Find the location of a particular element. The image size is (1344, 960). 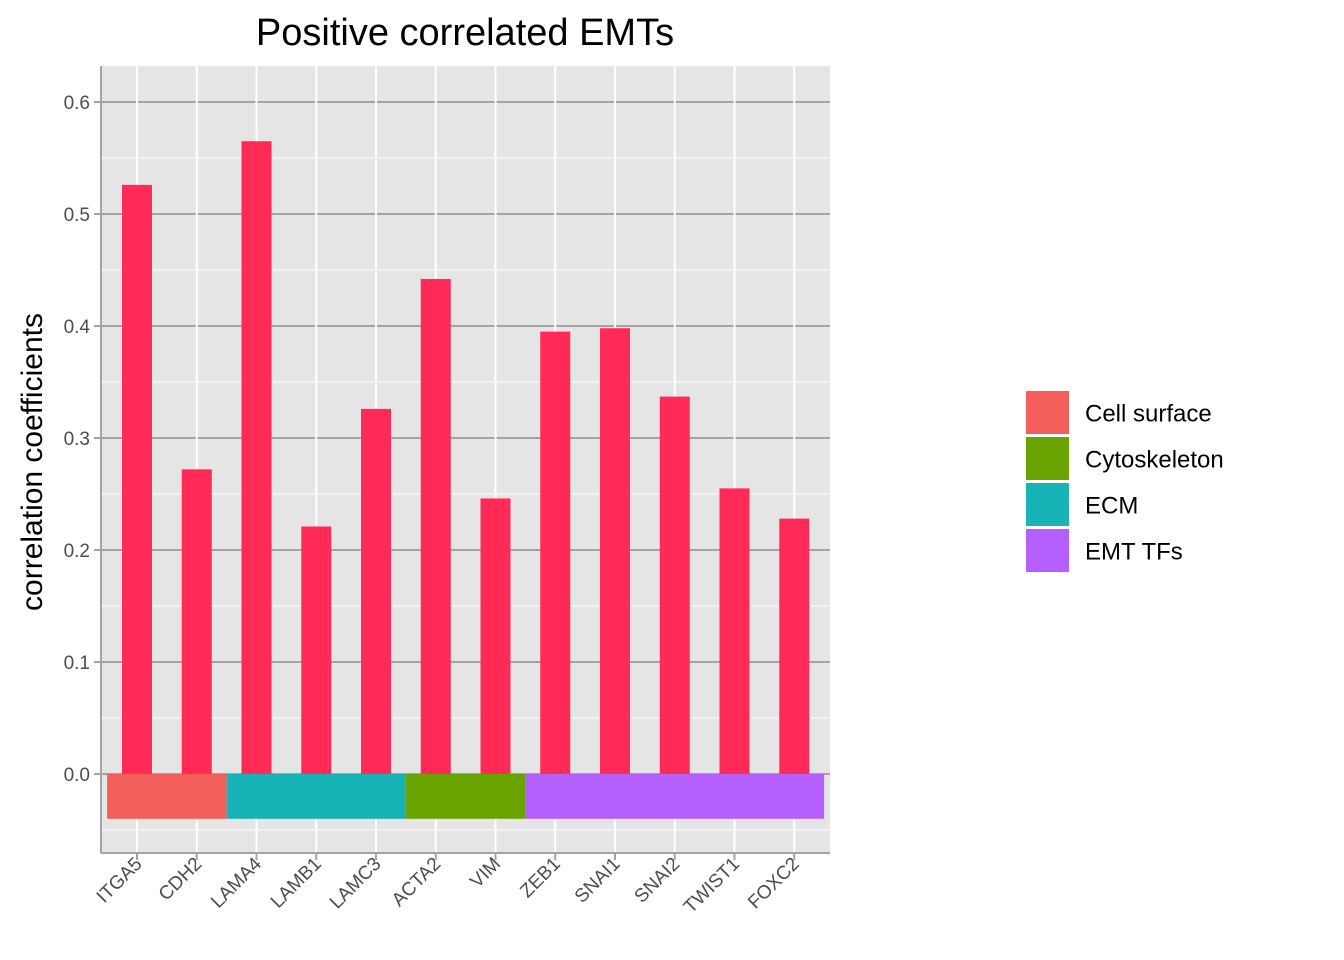

bar-snai1 is located at coordinates (615, 551).